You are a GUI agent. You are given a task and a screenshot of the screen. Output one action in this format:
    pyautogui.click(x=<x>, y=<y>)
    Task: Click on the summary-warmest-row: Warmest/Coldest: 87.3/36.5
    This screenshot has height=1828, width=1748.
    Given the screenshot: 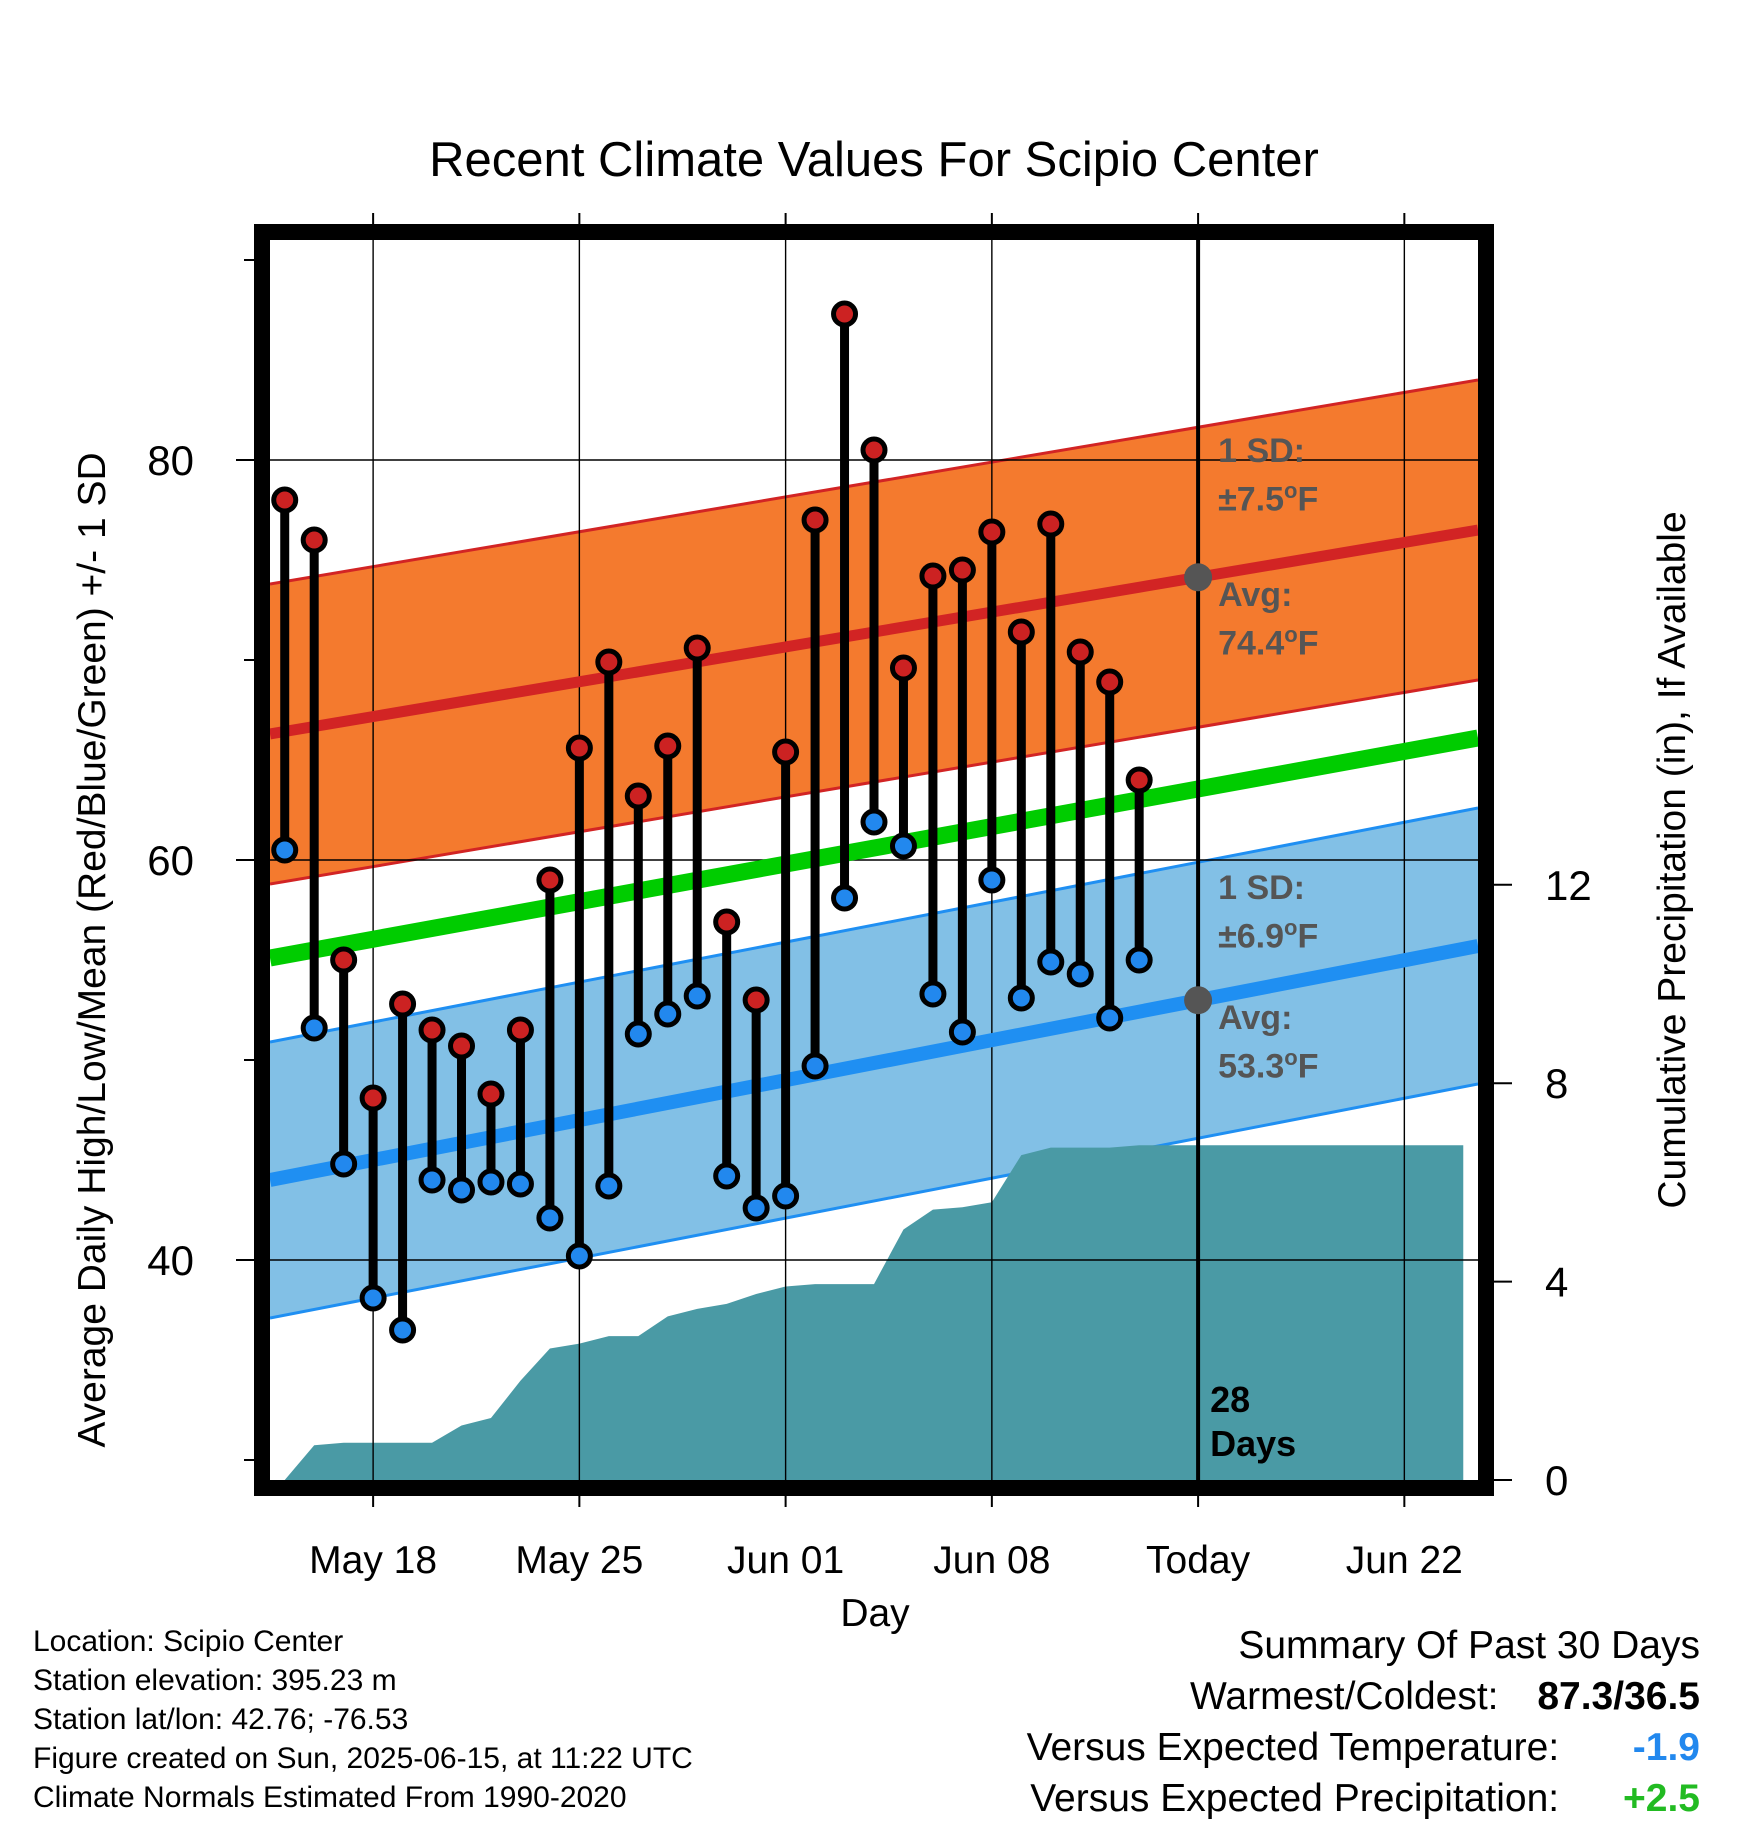 What is the action you would take?
    pyautogui.click(x=1363, y=1696)
    